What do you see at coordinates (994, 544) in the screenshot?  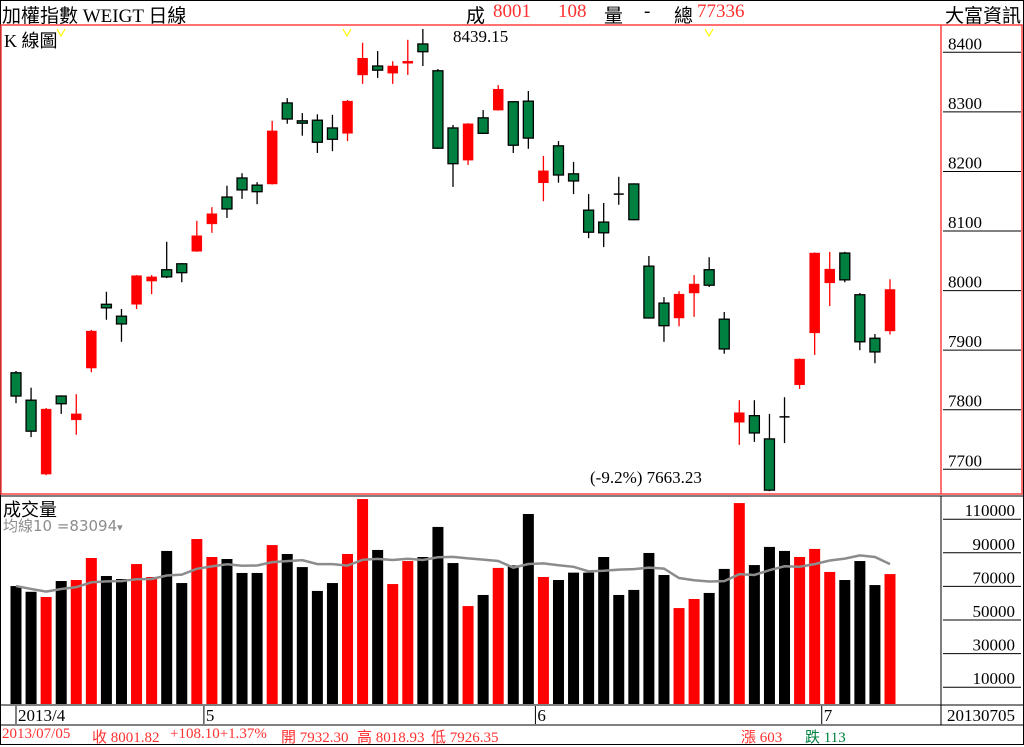 I see `volume-tick-label: 90000` at bounding box center [994, 544].